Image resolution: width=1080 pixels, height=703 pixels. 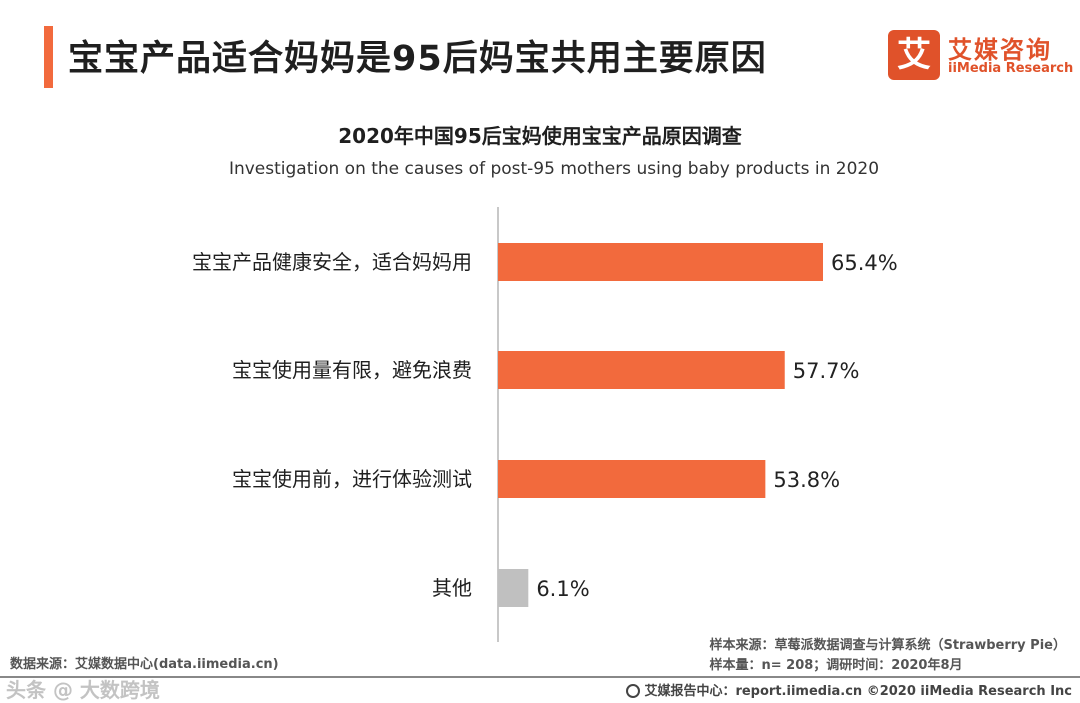 I want to click on logo-mark-icon: 艾, so click(x=914, y=55).